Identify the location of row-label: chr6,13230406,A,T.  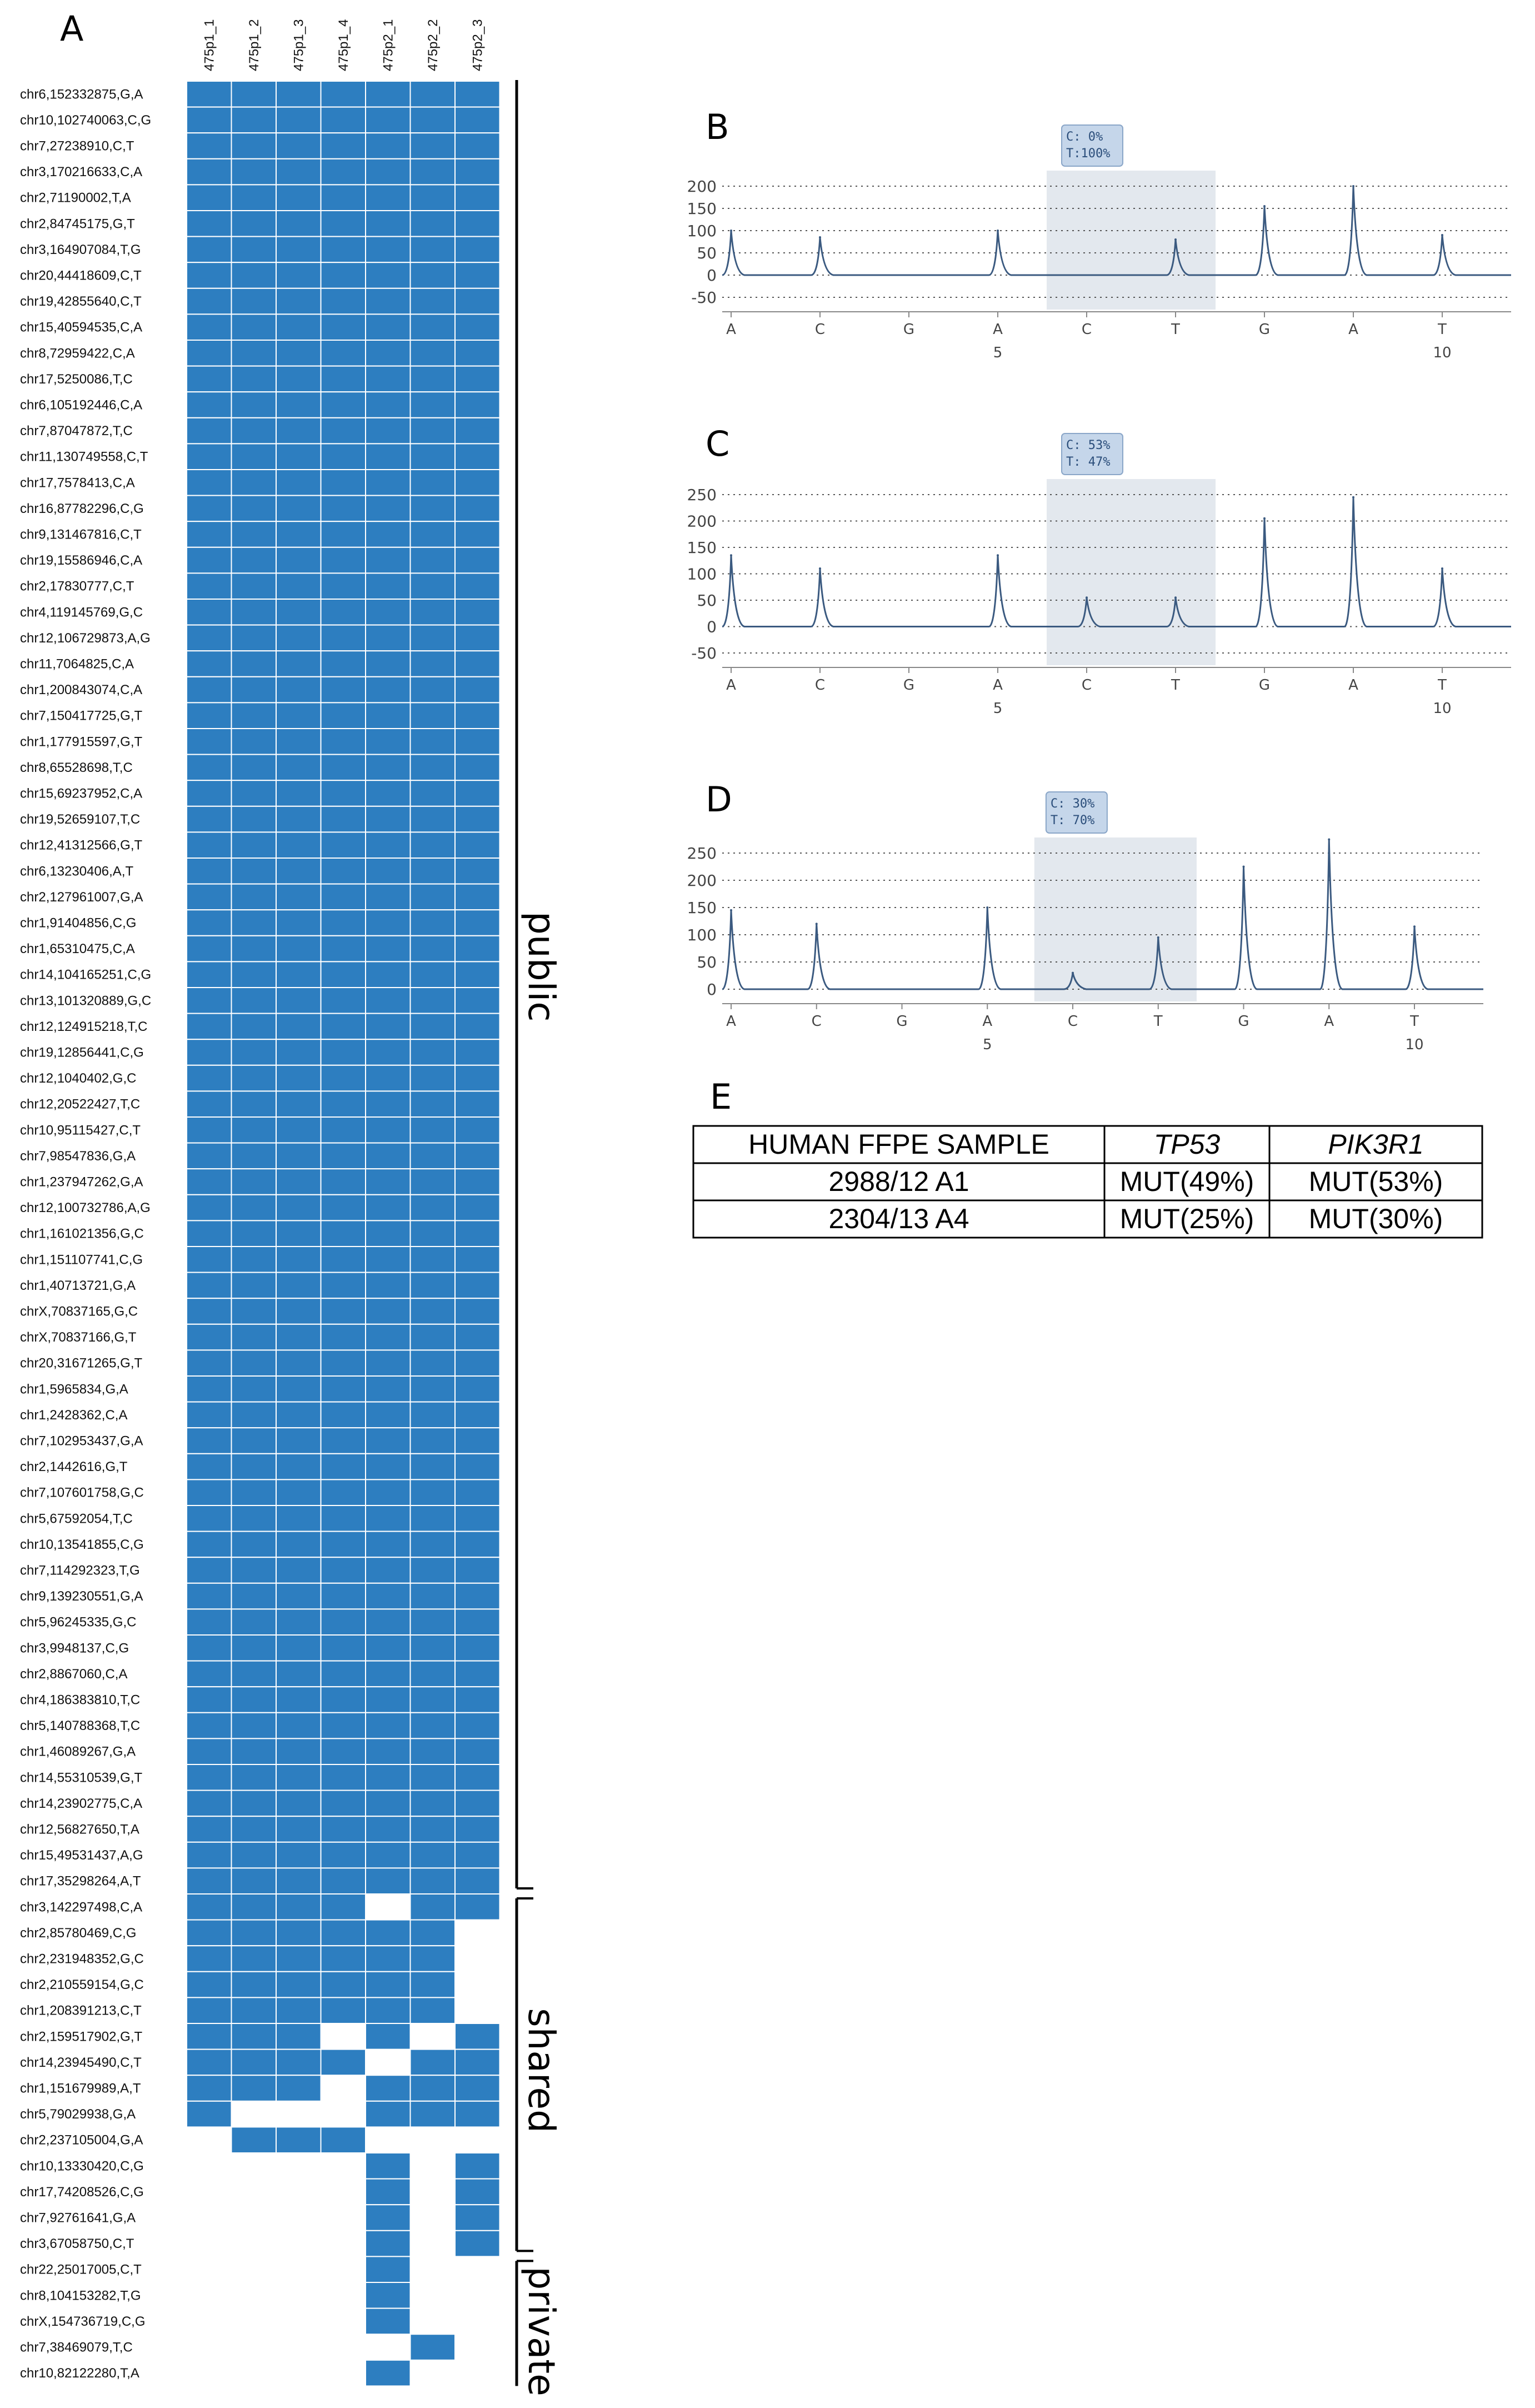
(77, 872).